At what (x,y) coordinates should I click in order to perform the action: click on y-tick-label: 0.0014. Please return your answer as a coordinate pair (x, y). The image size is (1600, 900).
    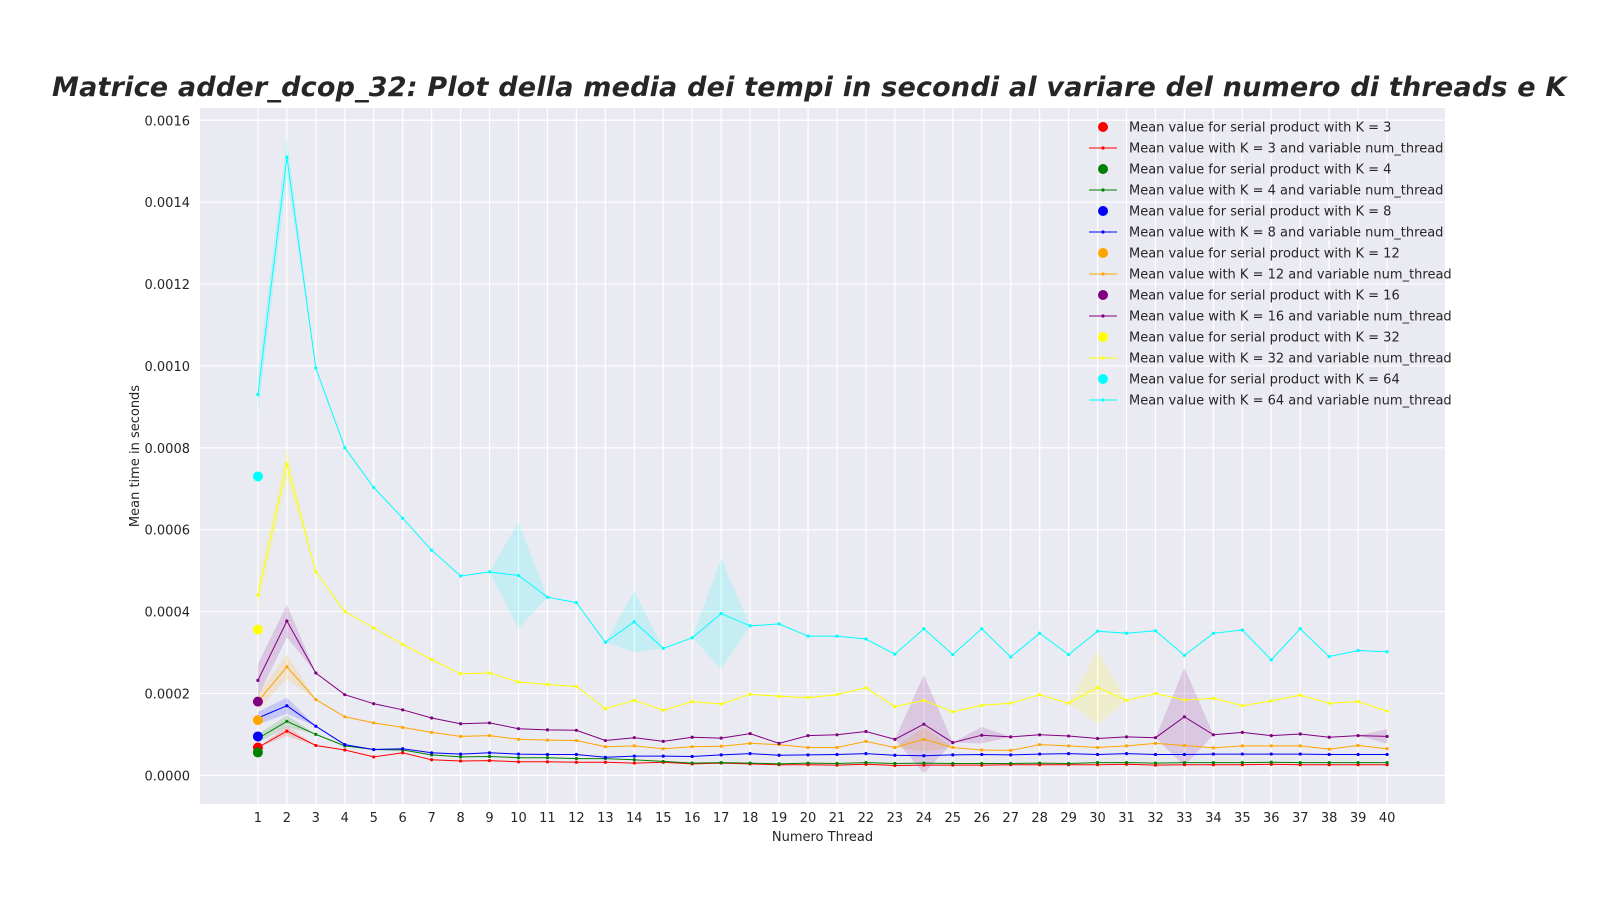
    Looking at the image, I should click on (168, 203).